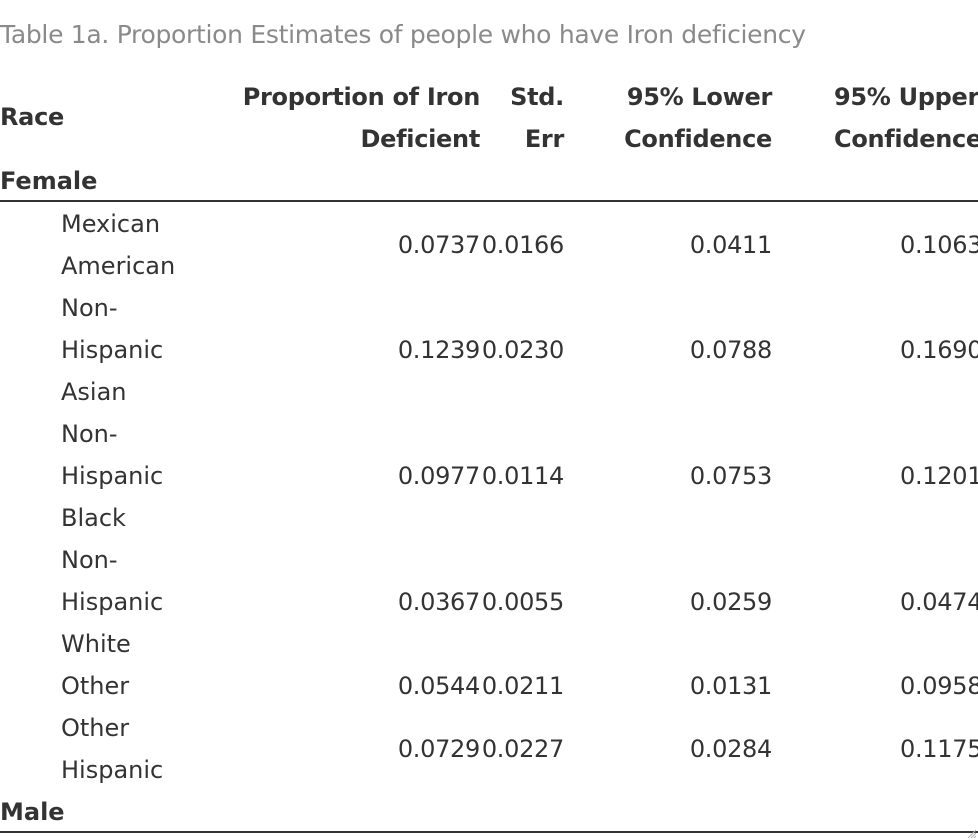 The width and height of the screenshot is (978, 840). I want to click on group-label-female: Female, so click(49, 181).